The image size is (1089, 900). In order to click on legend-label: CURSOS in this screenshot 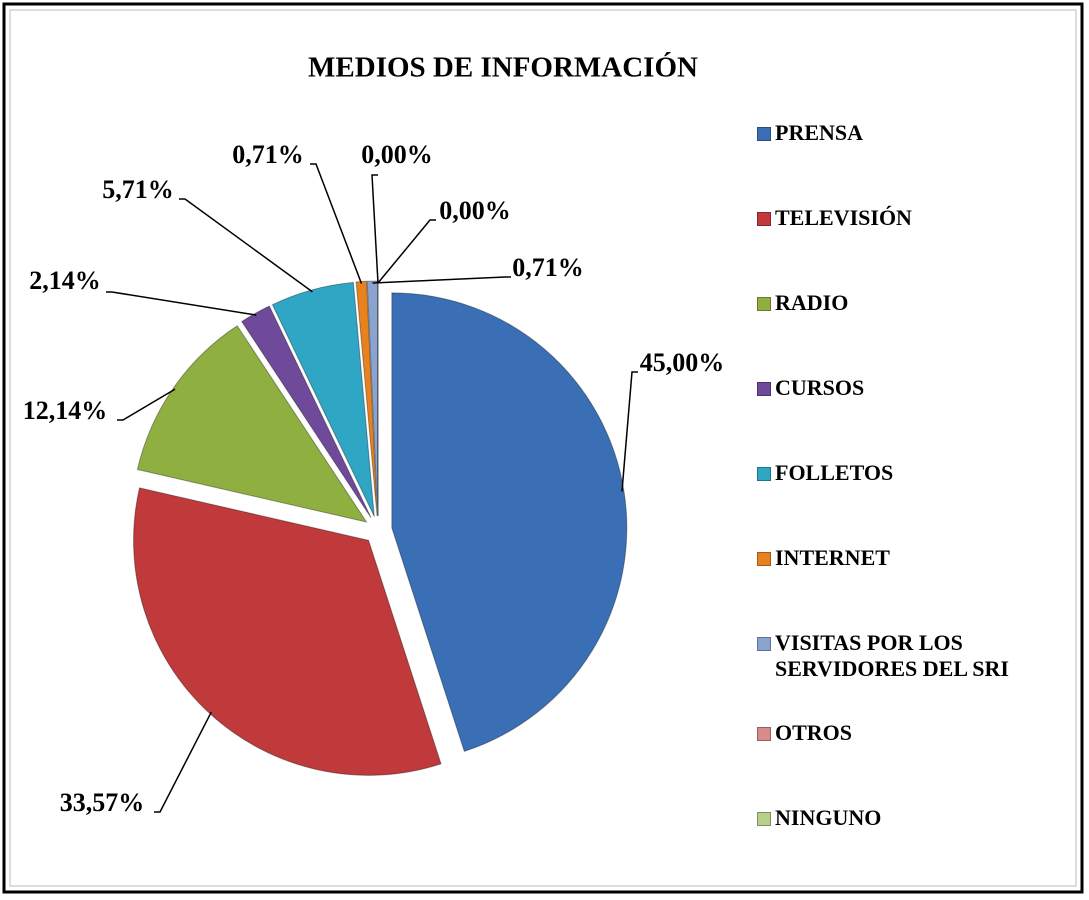, I will do `click(820, 387)`.